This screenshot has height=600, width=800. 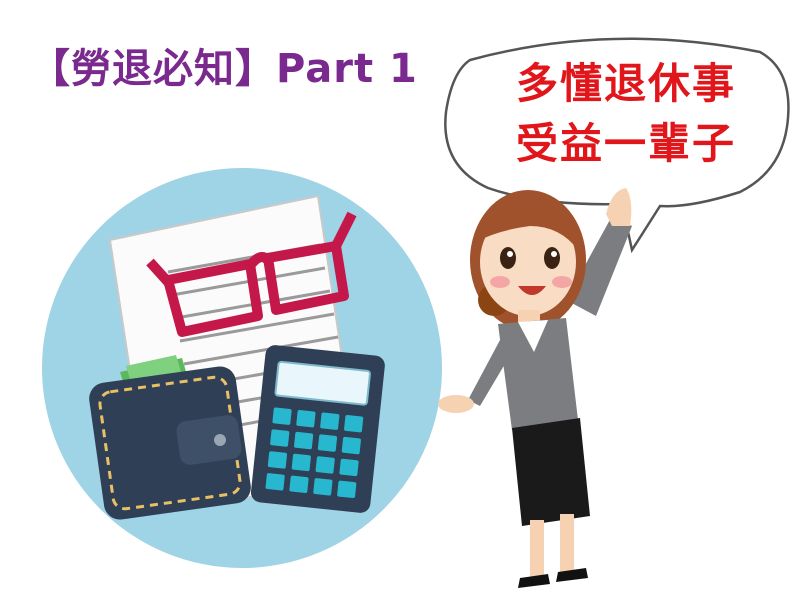 What do you see at coordinates (625, 143) in the screenshot?
I see `bubble-text-line2: 受益一輩子` at bounding box center [625, 143].